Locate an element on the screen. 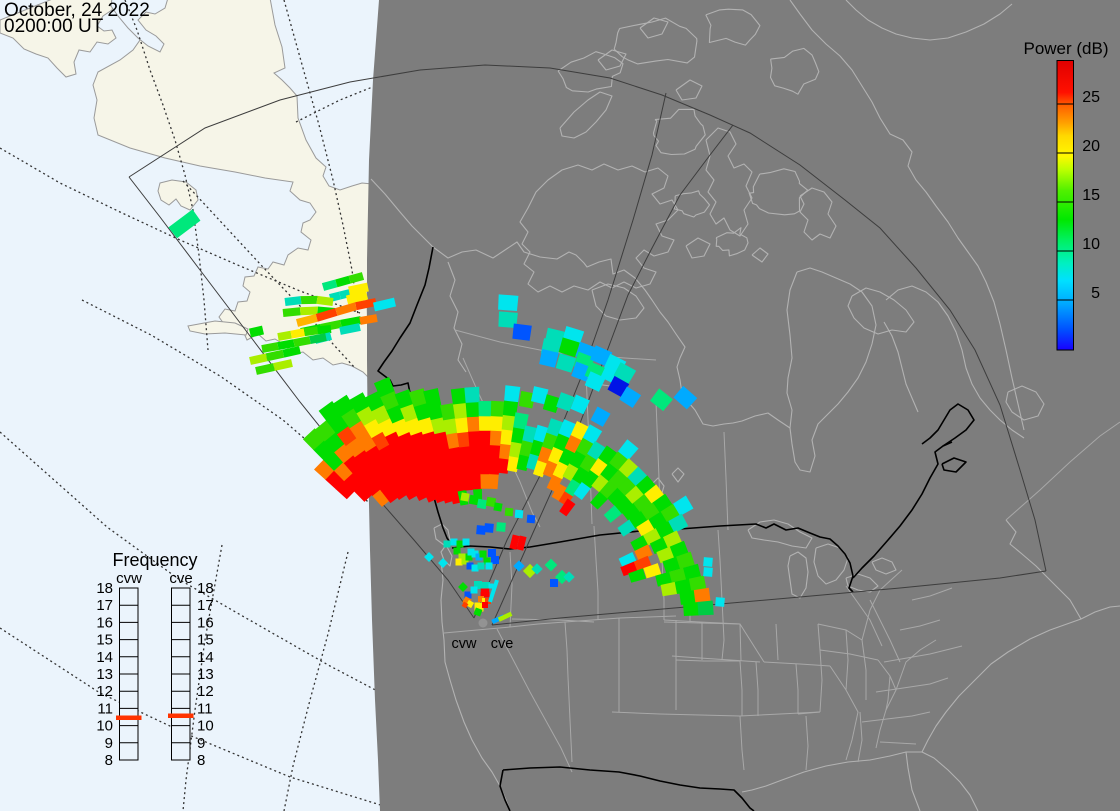  svg-text: 0200:00 UT is located at coordinates (54, 26).